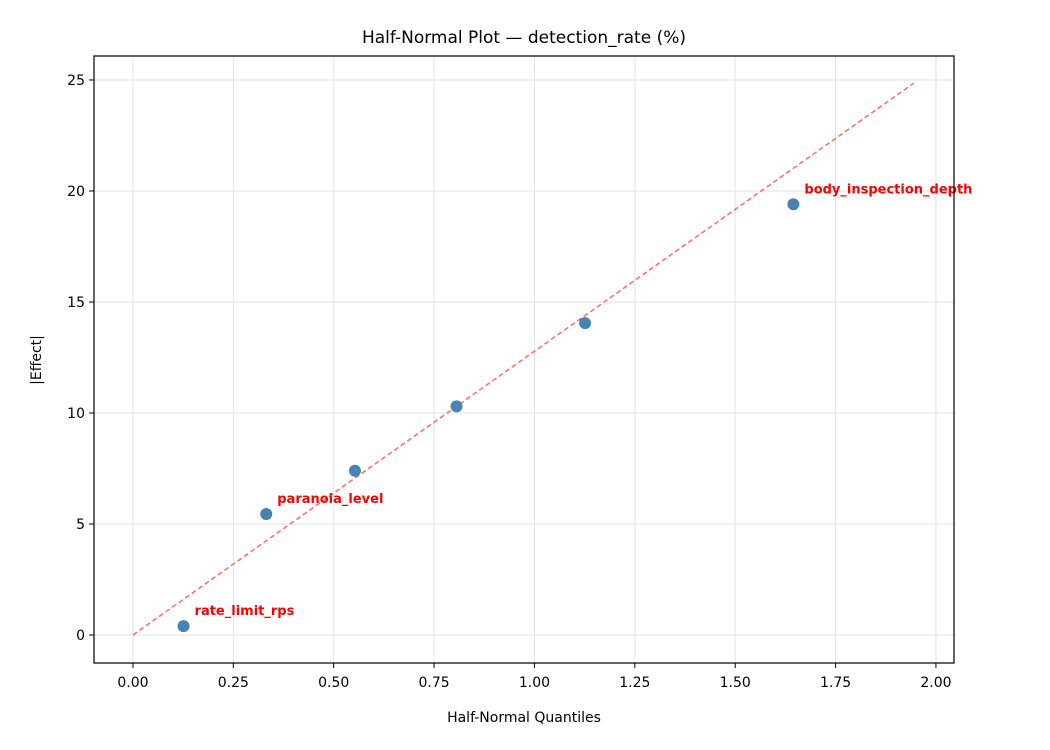 This screenshot has width=1050, height=750. What do you see at coordinates (524, 718) in the screenshot?
I see `x-axis-label: Half-Normal Quantiles` at bounding box center [524, 718].